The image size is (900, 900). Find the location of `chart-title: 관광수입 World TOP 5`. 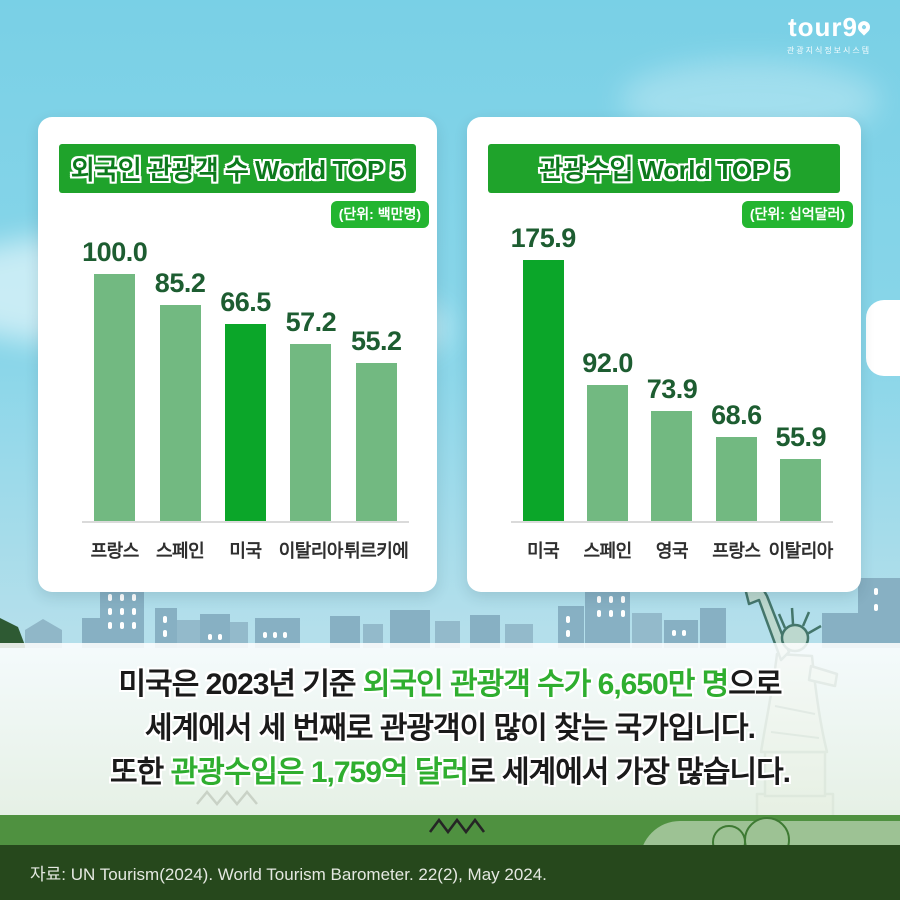

chart-title: 관광수입 World TOP 5 is located at coordinates (664, 170).